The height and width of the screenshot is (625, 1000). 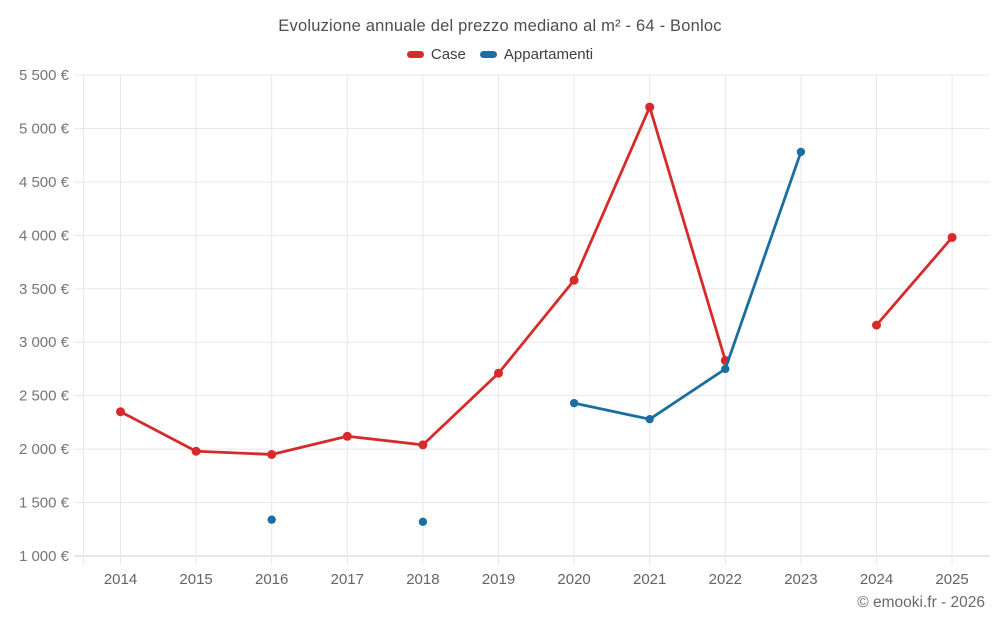 I want to click on chart-legend: Case Appartamenti, so click(x=500, y=54).